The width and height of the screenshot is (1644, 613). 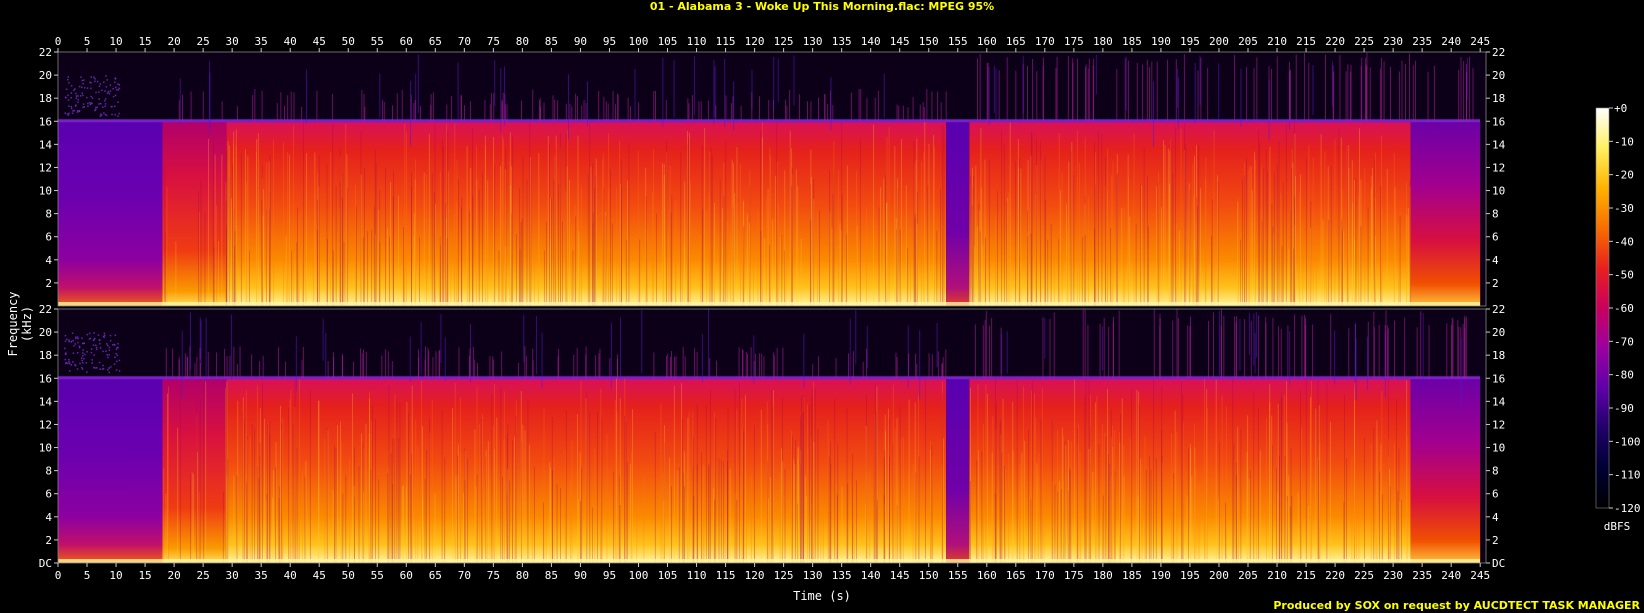 I want to click on x-tick-label-bottom: 90, so click(x=580, y=575).